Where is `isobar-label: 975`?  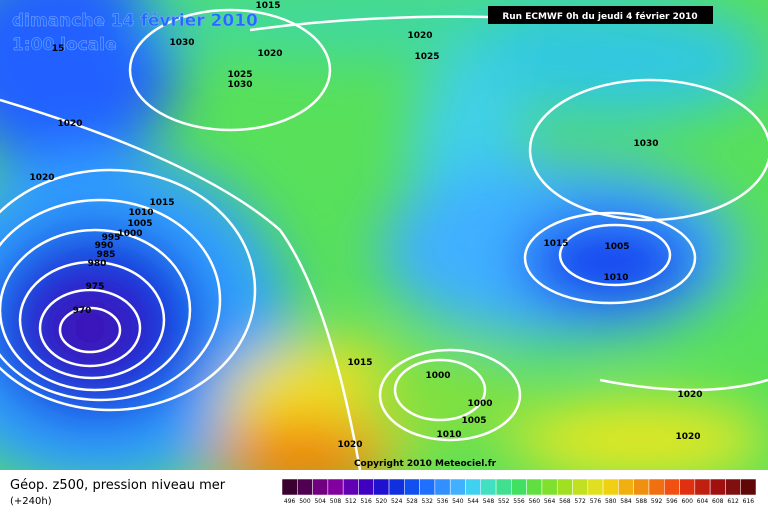 isobar-label: 975 is located at coordinates (95, 287).